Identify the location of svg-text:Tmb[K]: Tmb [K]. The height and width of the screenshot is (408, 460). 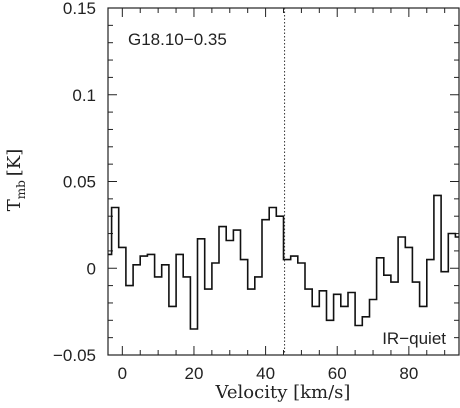
(16, 180).